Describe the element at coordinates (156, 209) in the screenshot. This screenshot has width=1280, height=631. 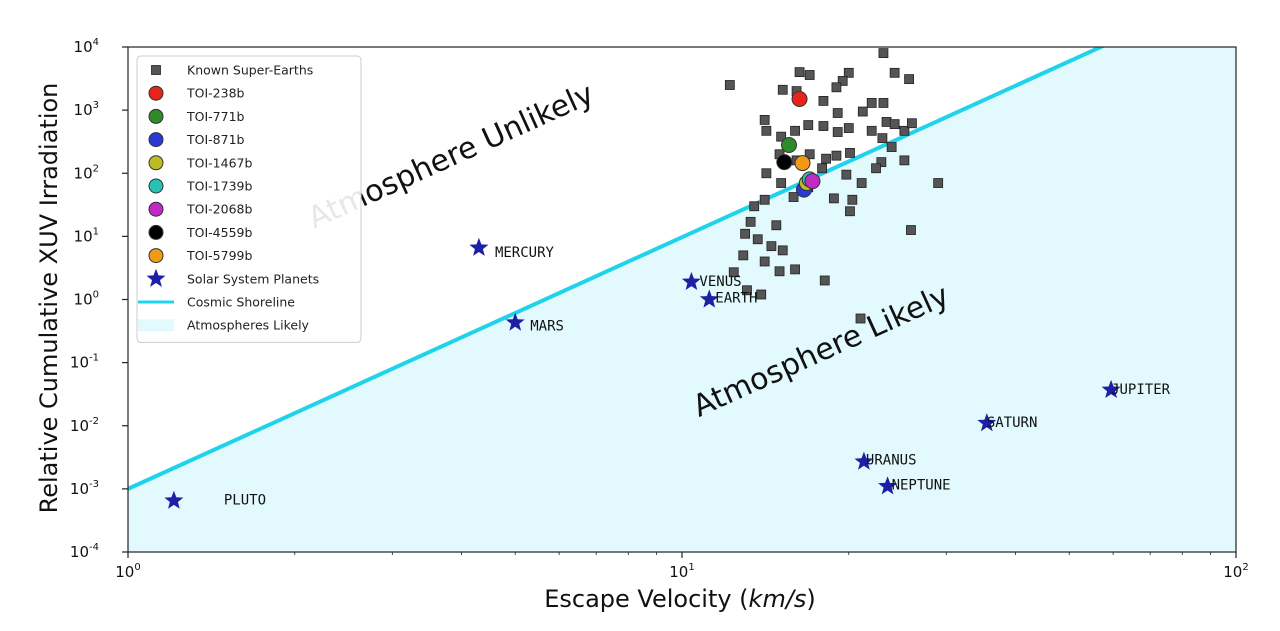
I see `legend-marker-toi-2068b` at that location.